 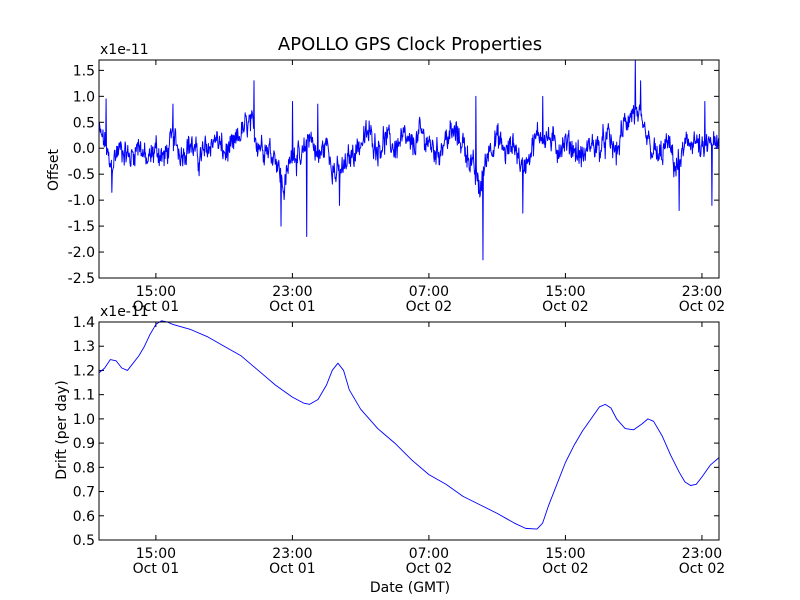 I want to click on y-axis-label: Drift (per day), so click(x=62, y=429).